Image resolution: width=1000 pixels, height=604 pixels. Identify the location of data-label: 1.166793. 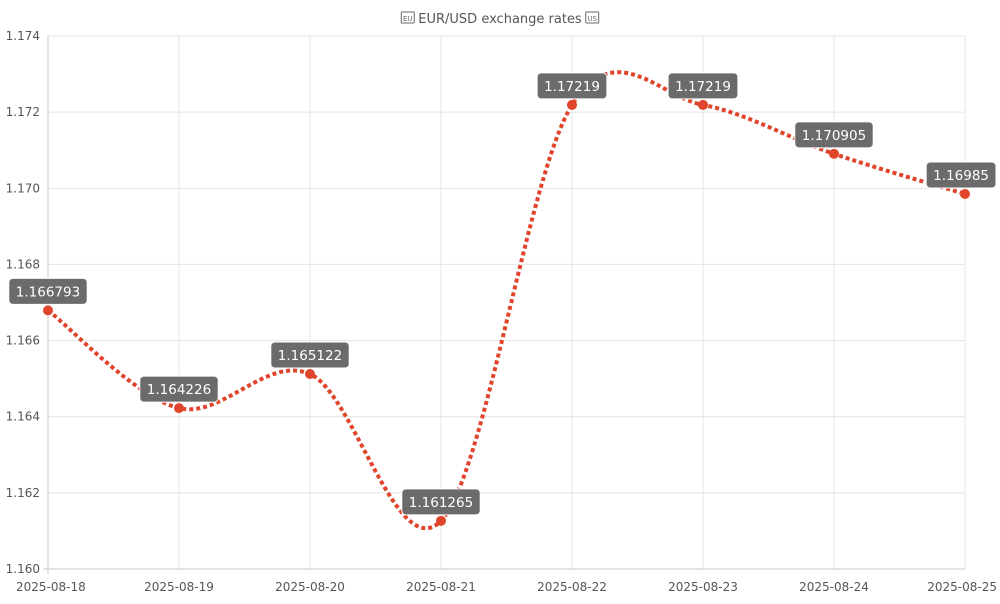
(48, 291).